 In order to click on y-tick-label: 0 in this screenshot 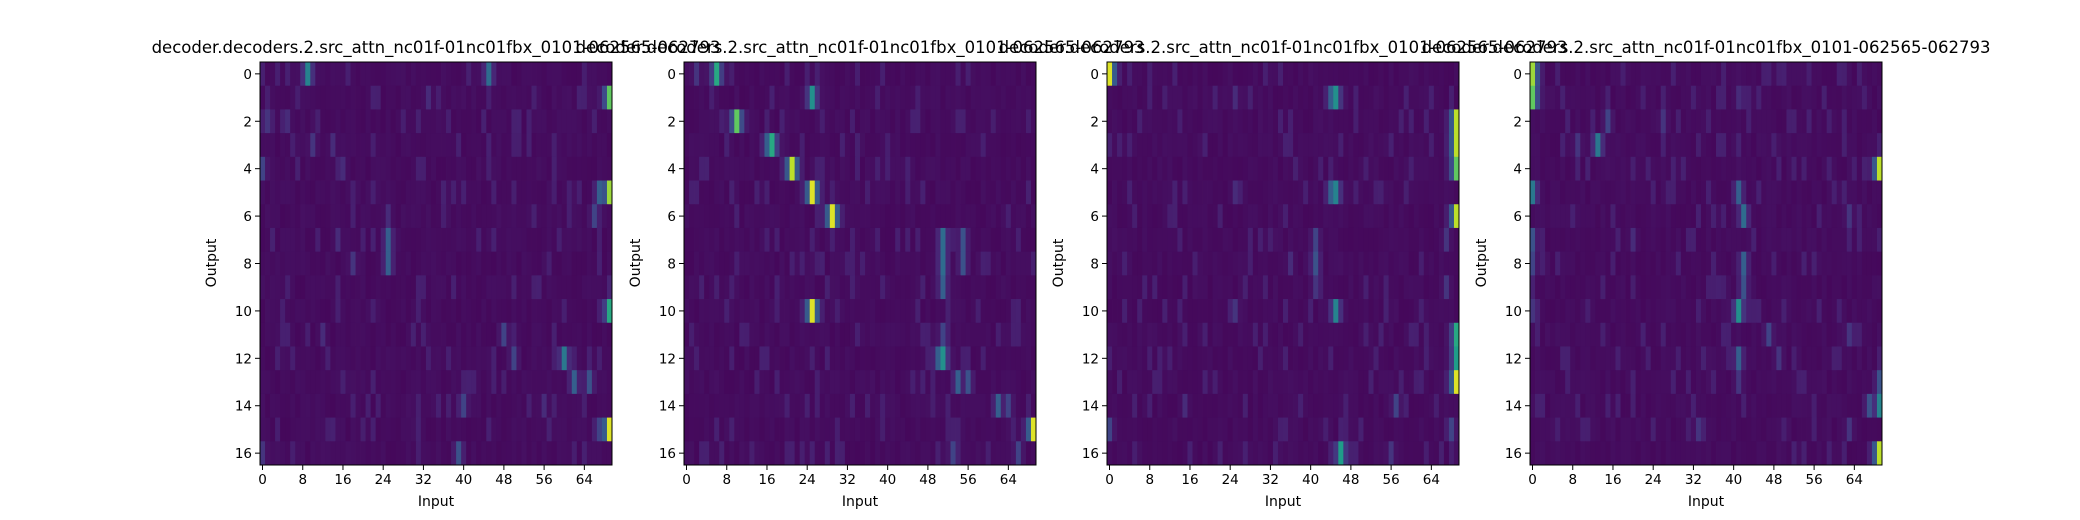, I will do `click(1517, 75)`.